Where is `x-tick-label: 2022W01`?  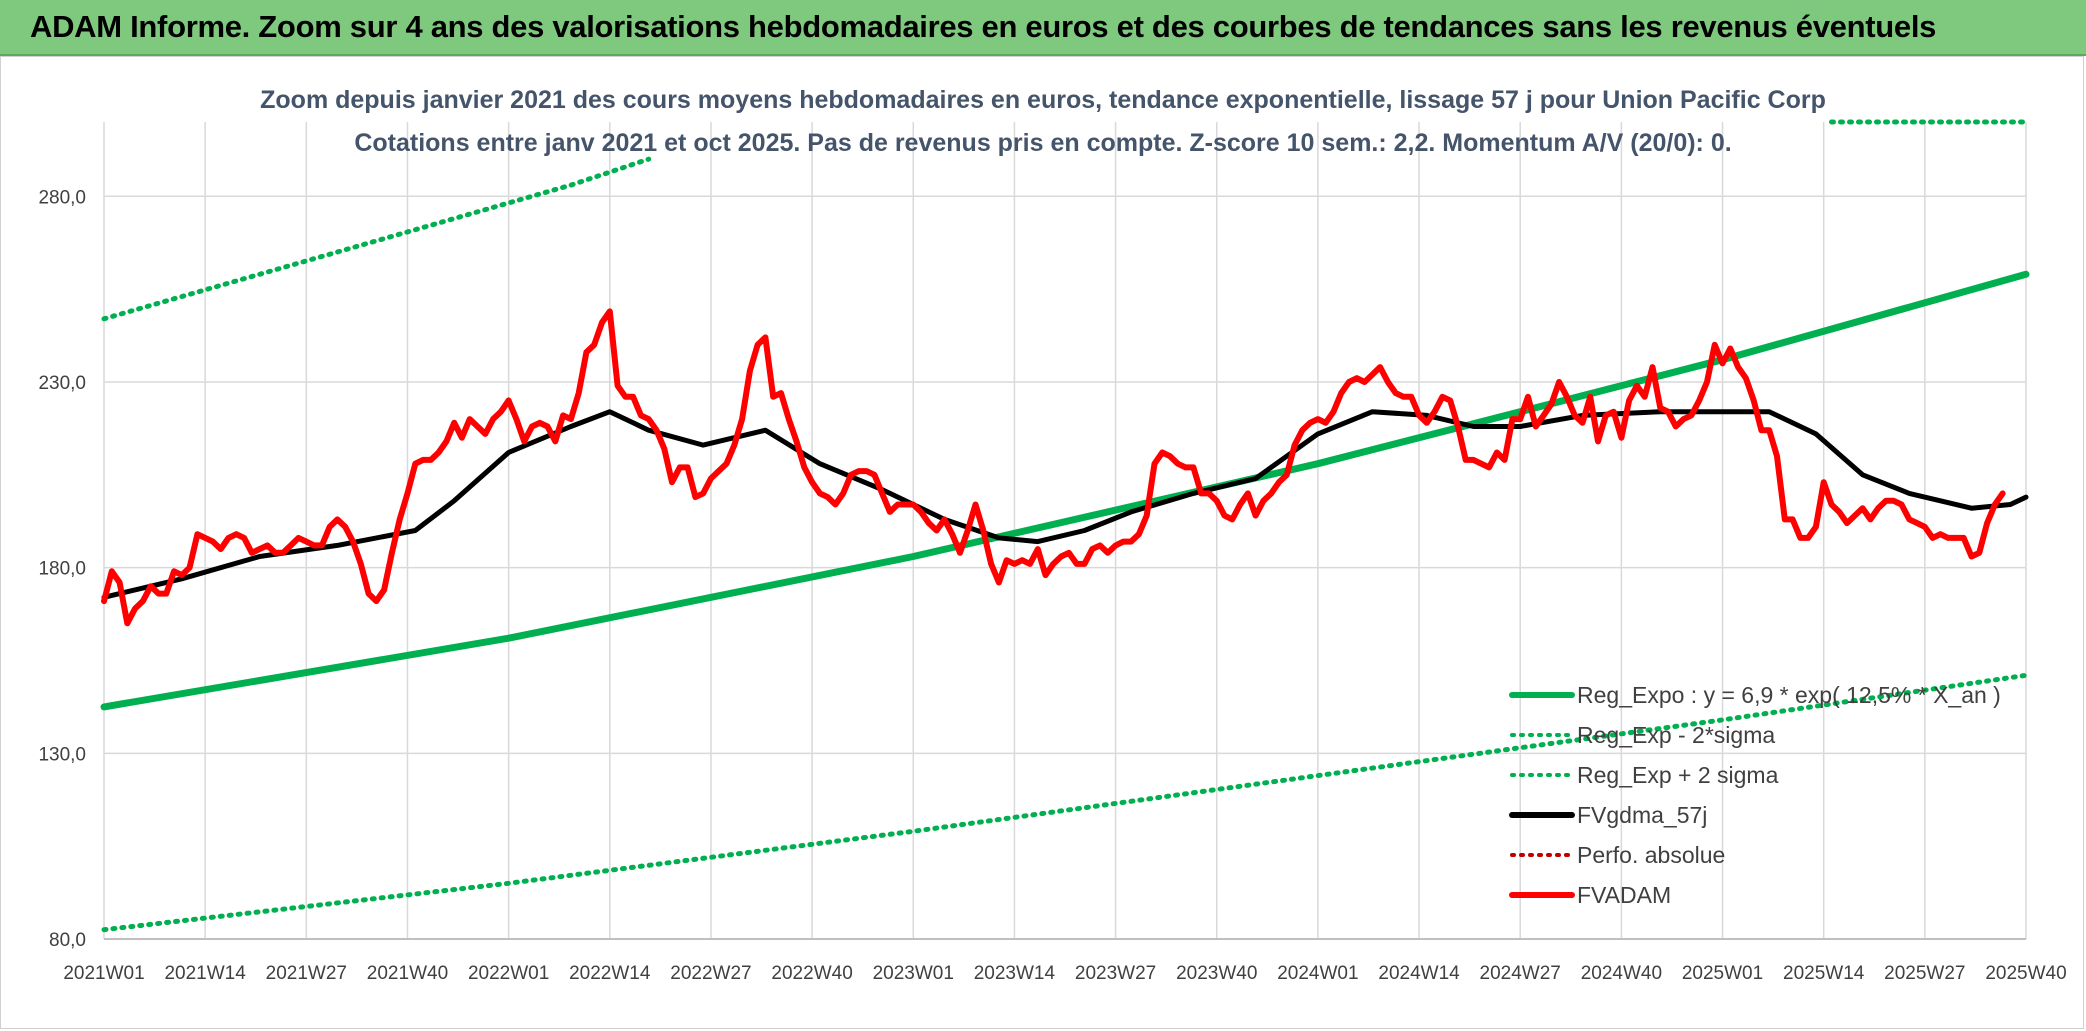 x-tick-label: 2022W01 is located at coordinates (508, 973).